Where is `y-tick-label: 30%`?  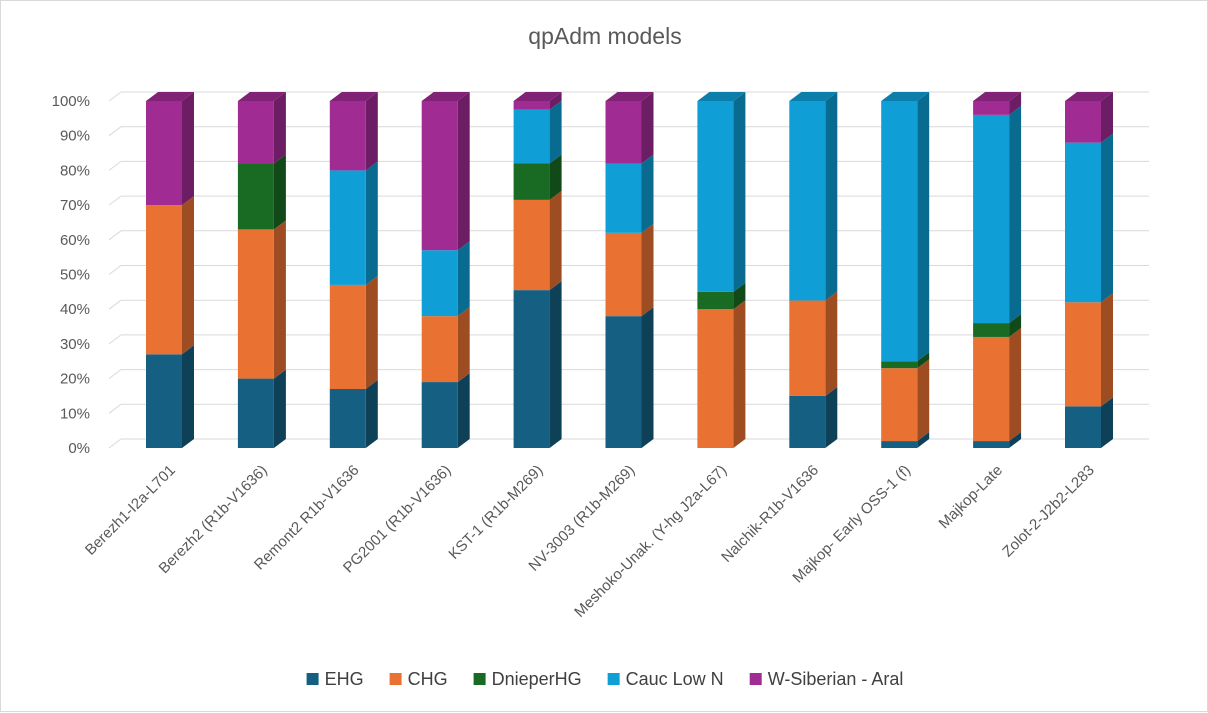
y-tick-label: 30% is located at coordinates (75, 344).